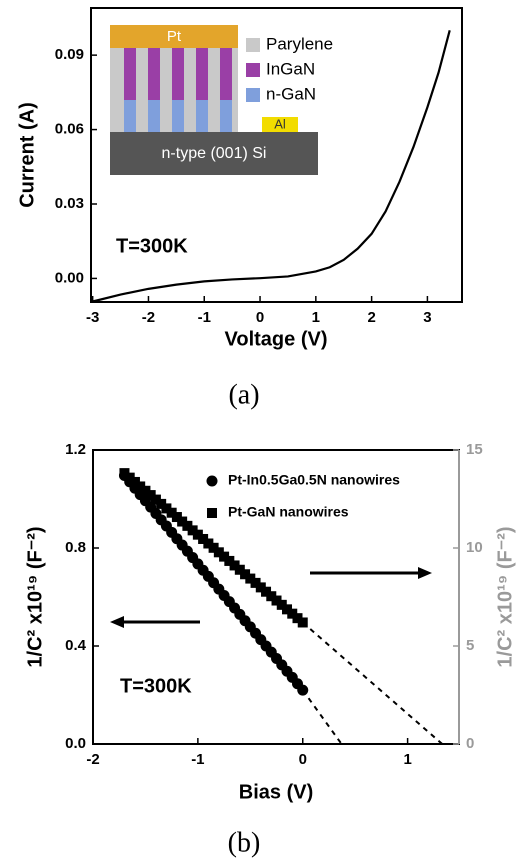 The image size is (519, 867). I want to click on x-axis-label: Bias (V), so click(276, 792).